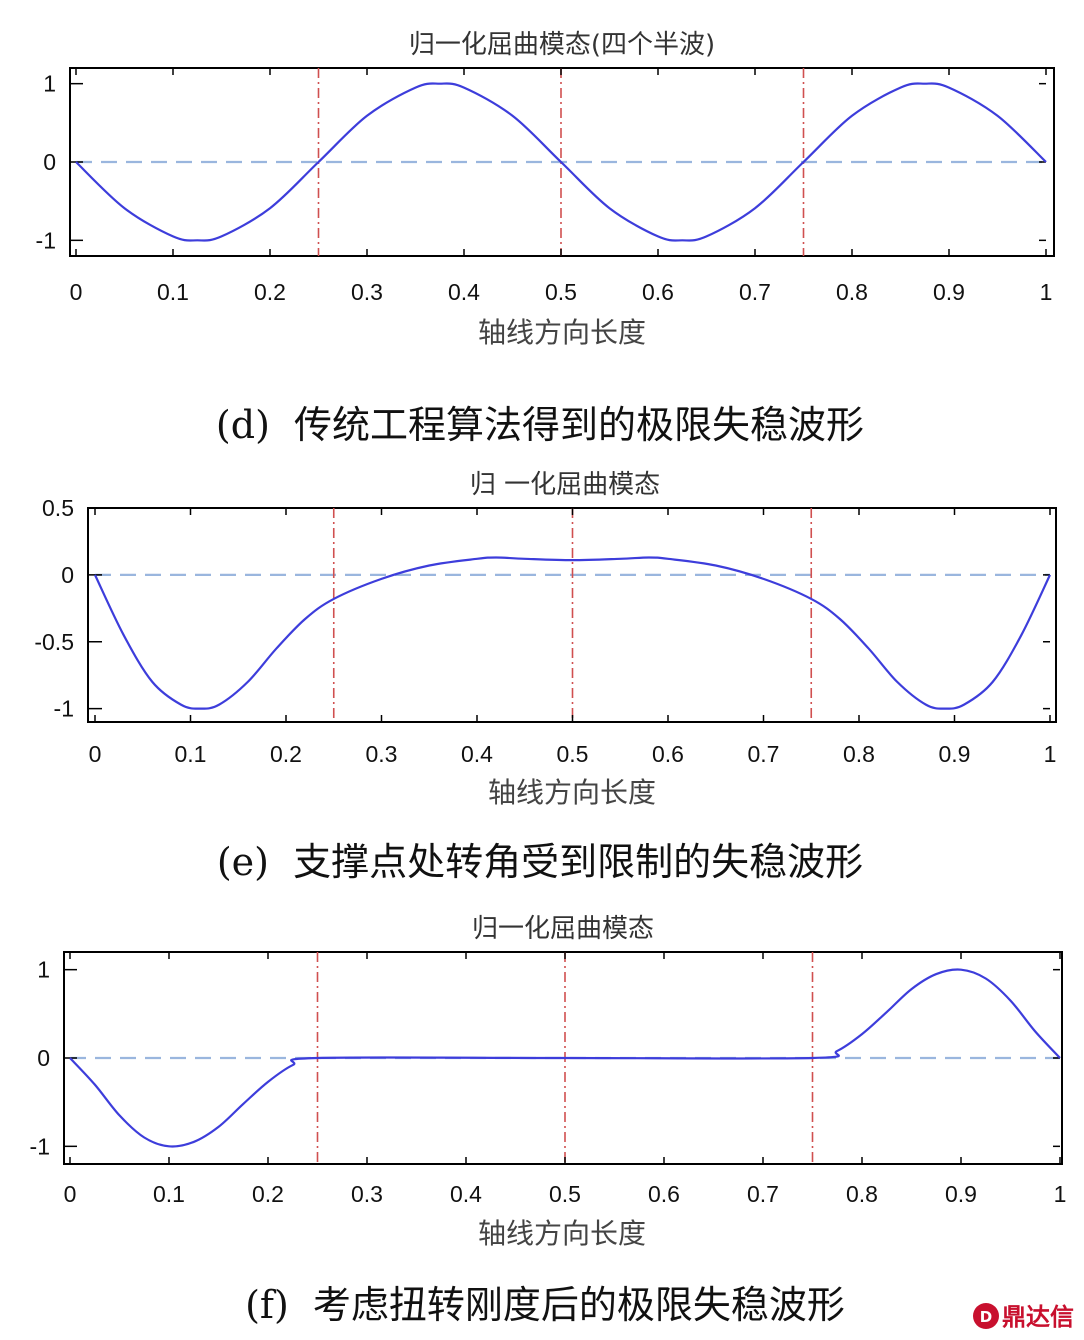 The image size is (1084, 1340). I want to click on panel-e-x-tick-label-7: 0.7, so click(764, 754).